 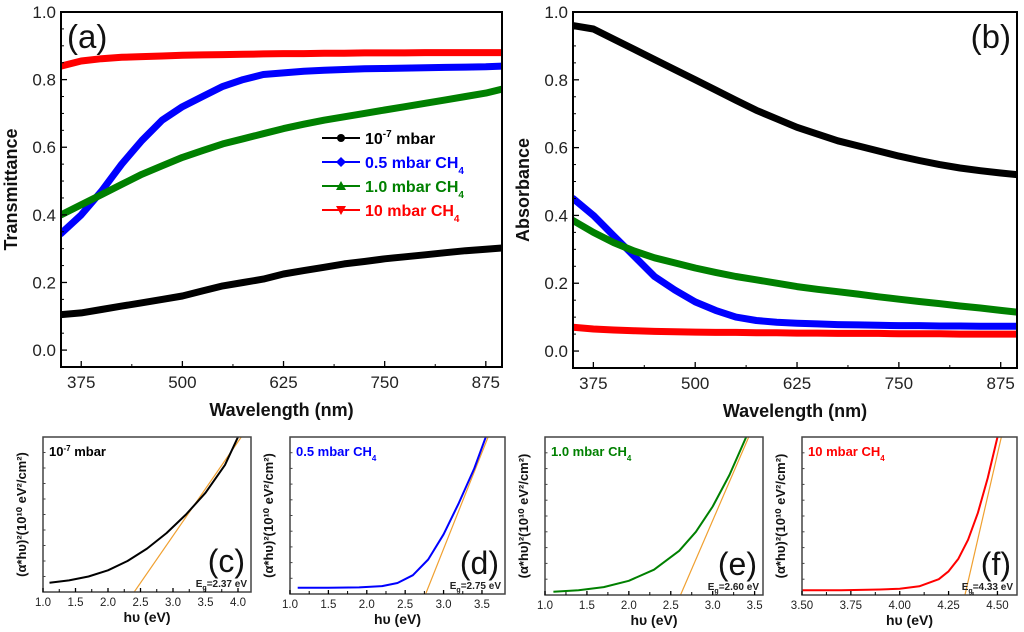 I want to click on eg-value: =2.60 eV, so click(x=739, y=587).